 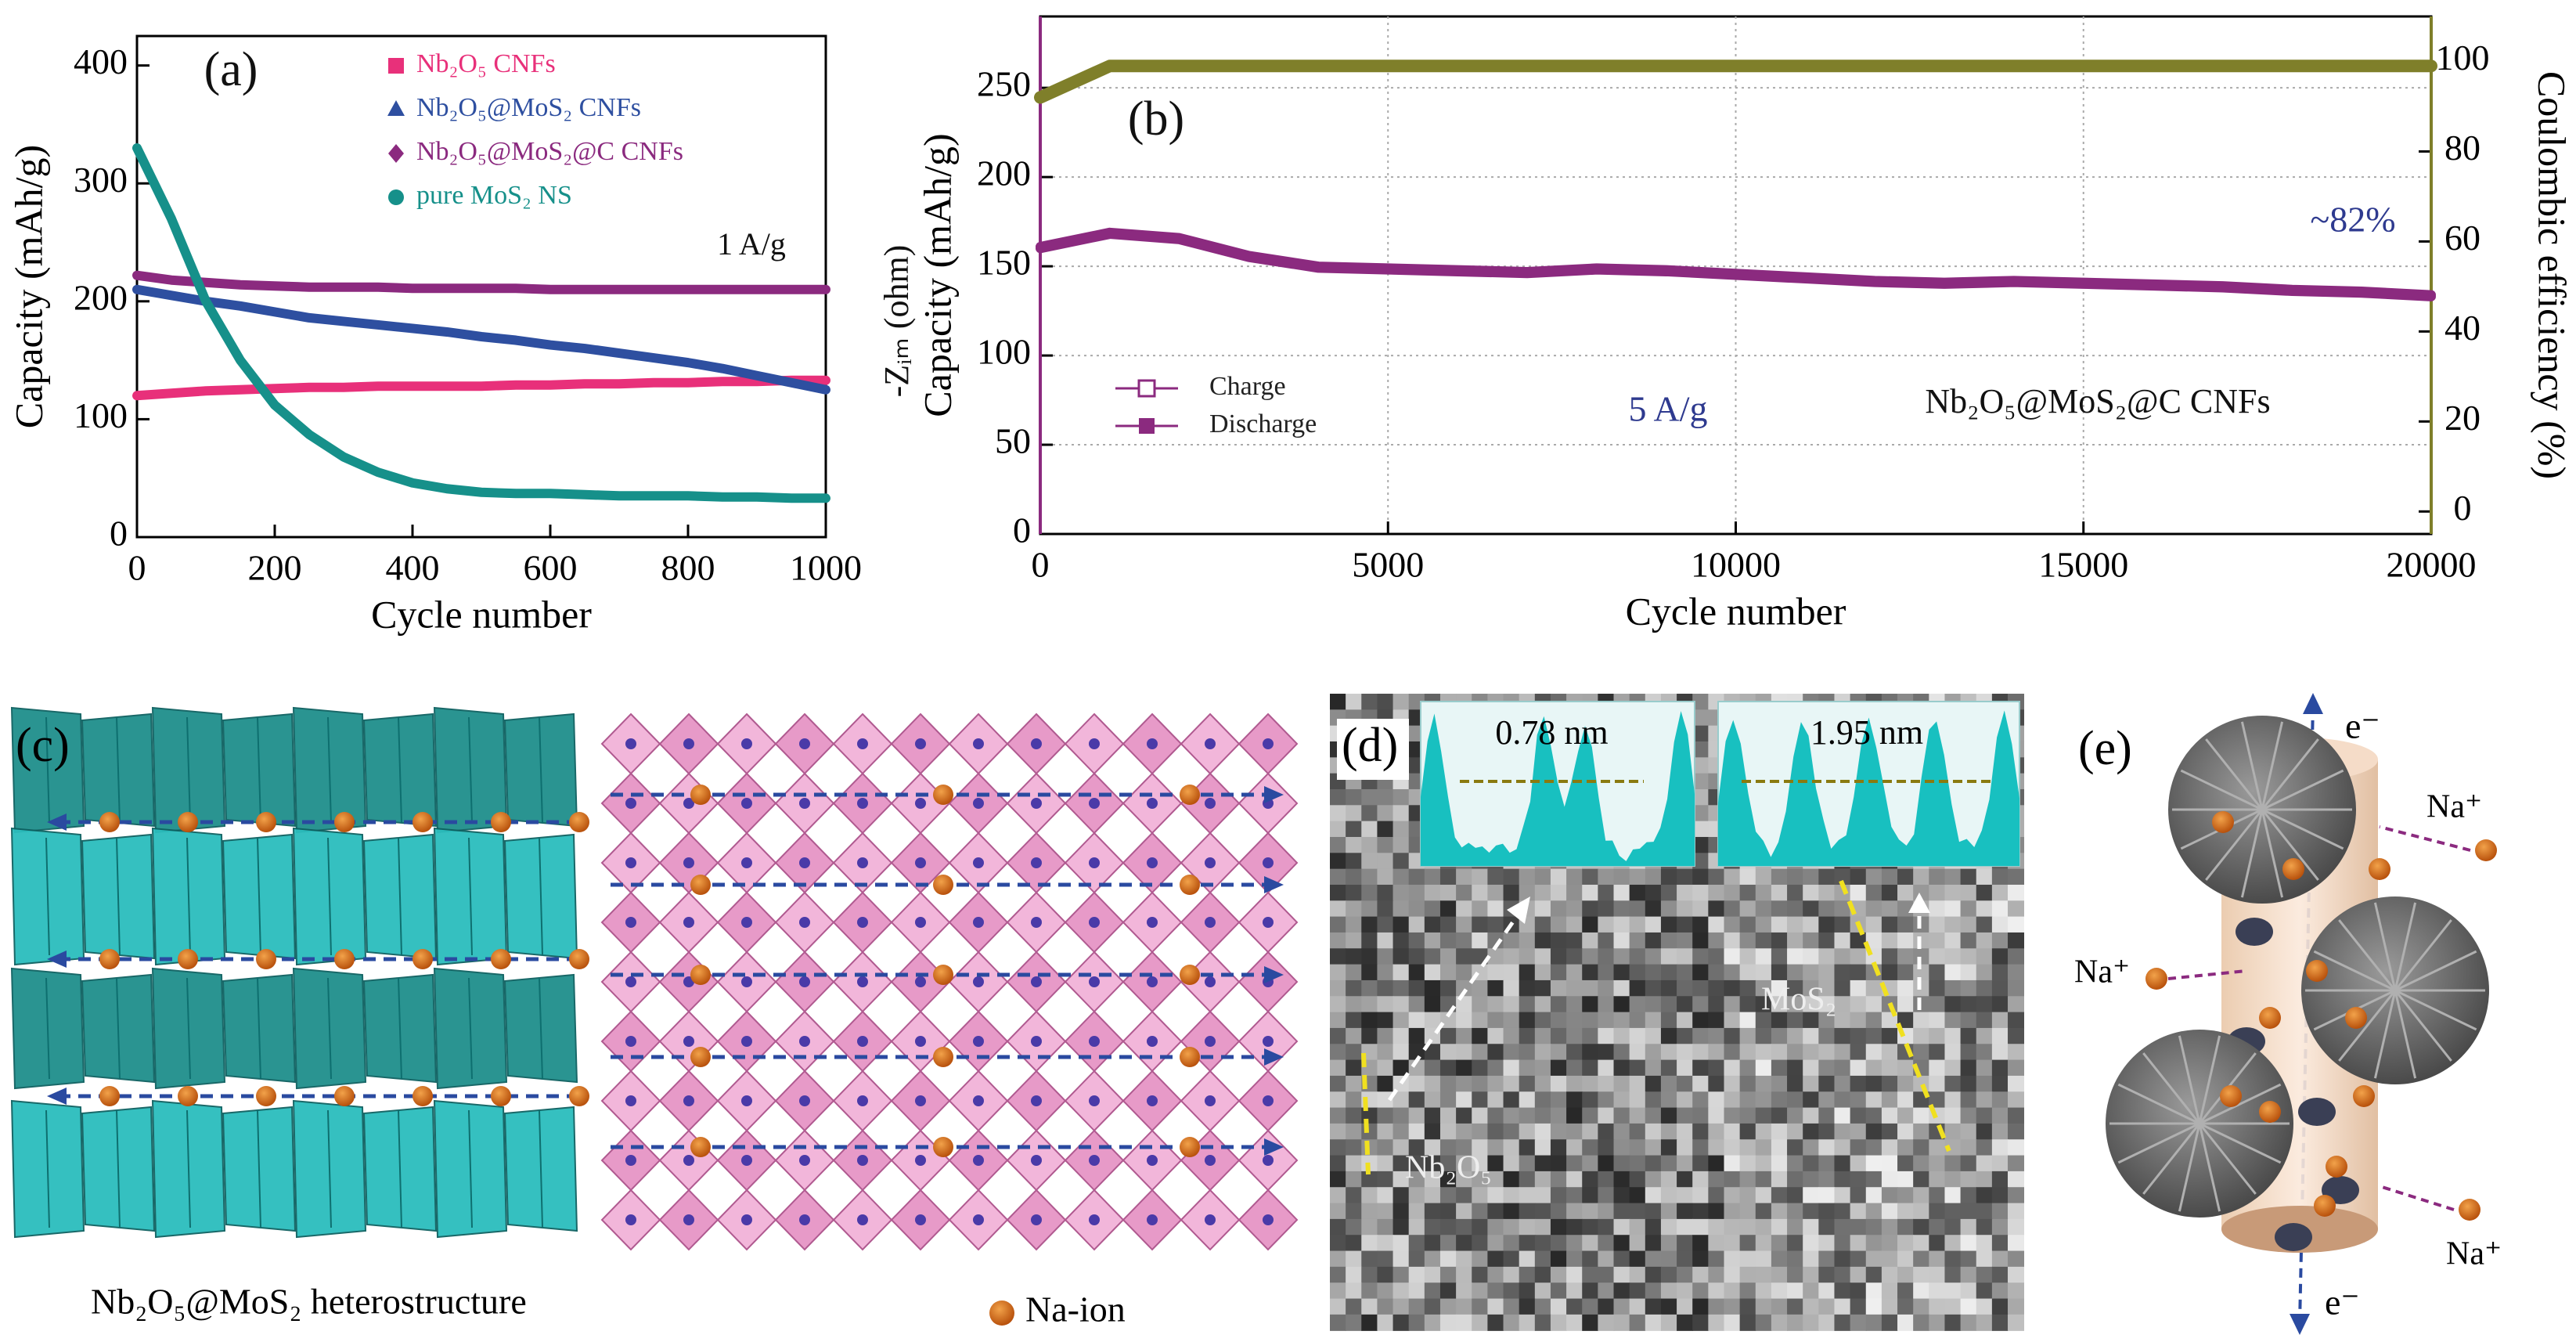 I want to click on ion-path, so click(x=2425, y=838).